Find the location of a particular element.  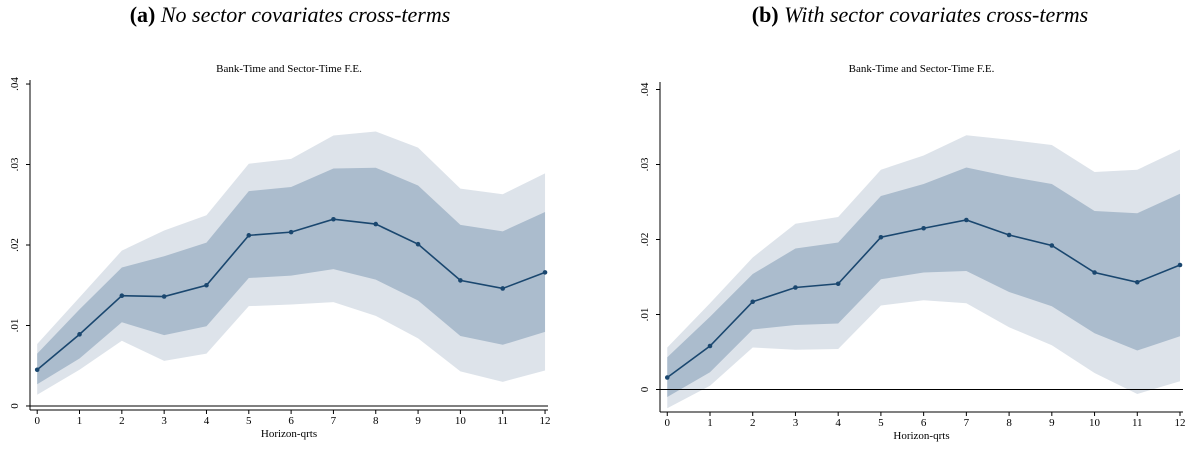

panel-caption: (b) With sector covariates cross-terms is located at coordinates (920, 14).